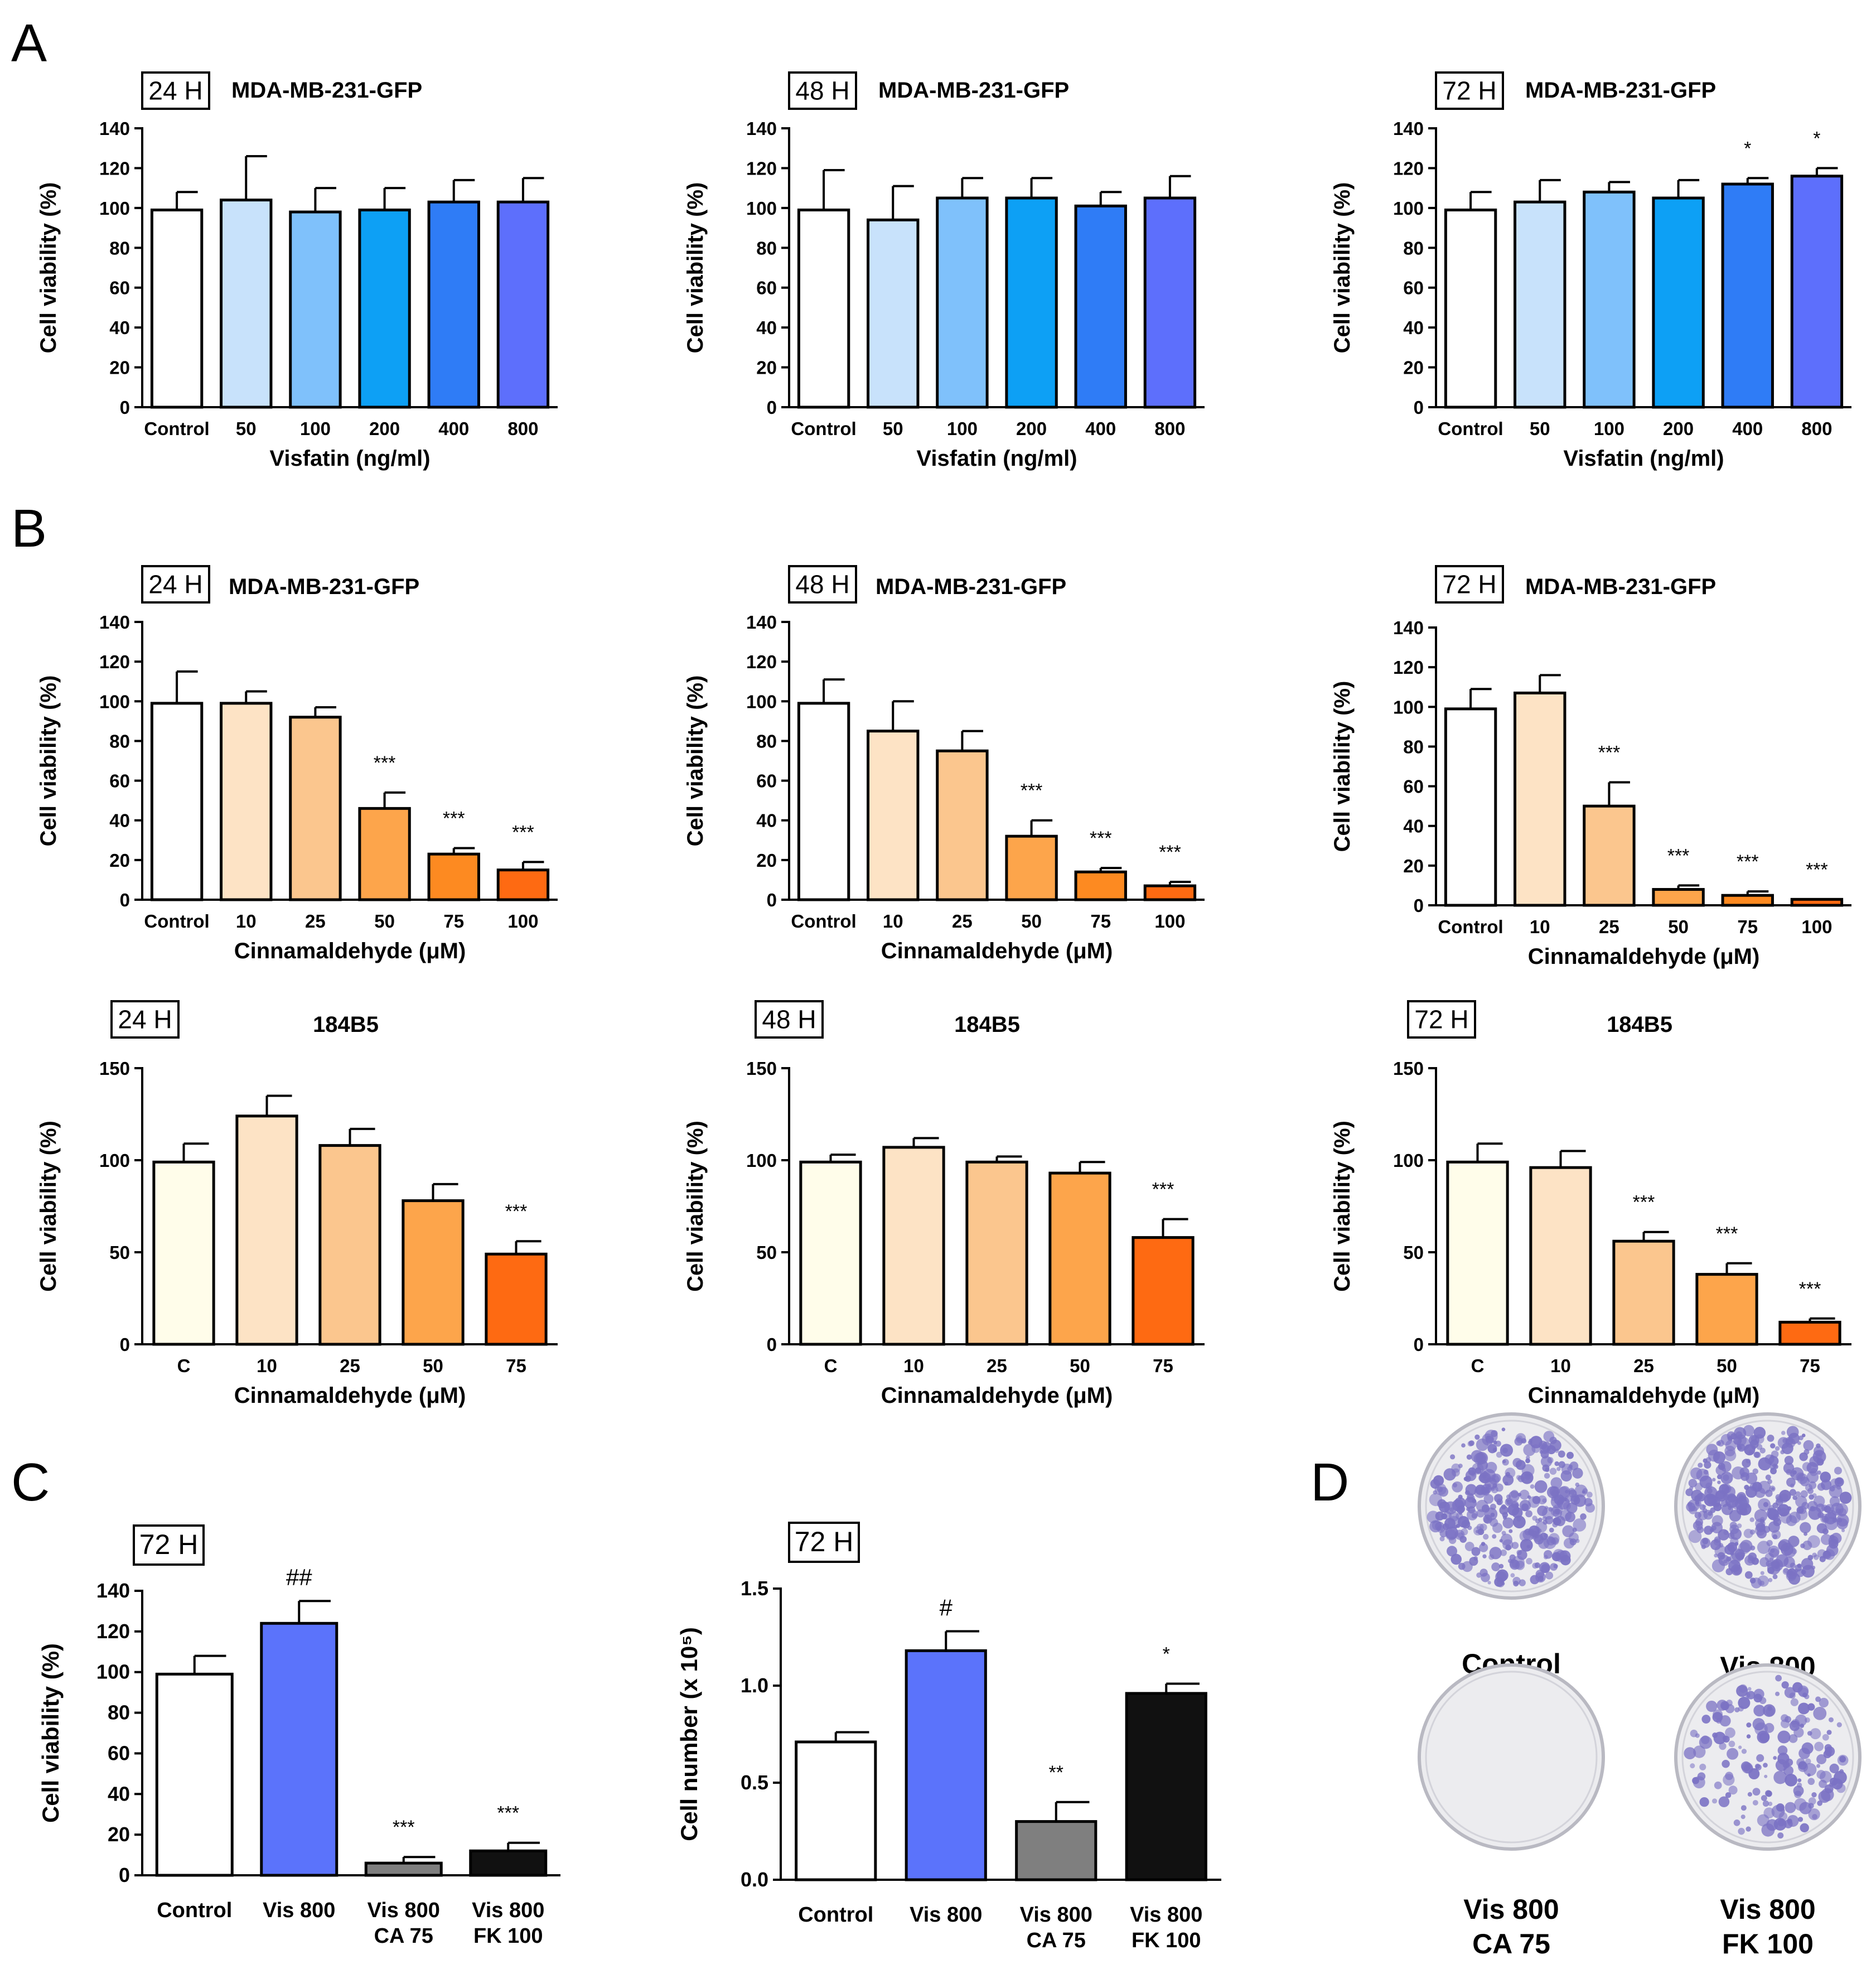 The image size is (1876, 1969). Describe the element at coordinates (754, 1588) in the screenshot. I see `y-tick-label: 1.5` at that location.